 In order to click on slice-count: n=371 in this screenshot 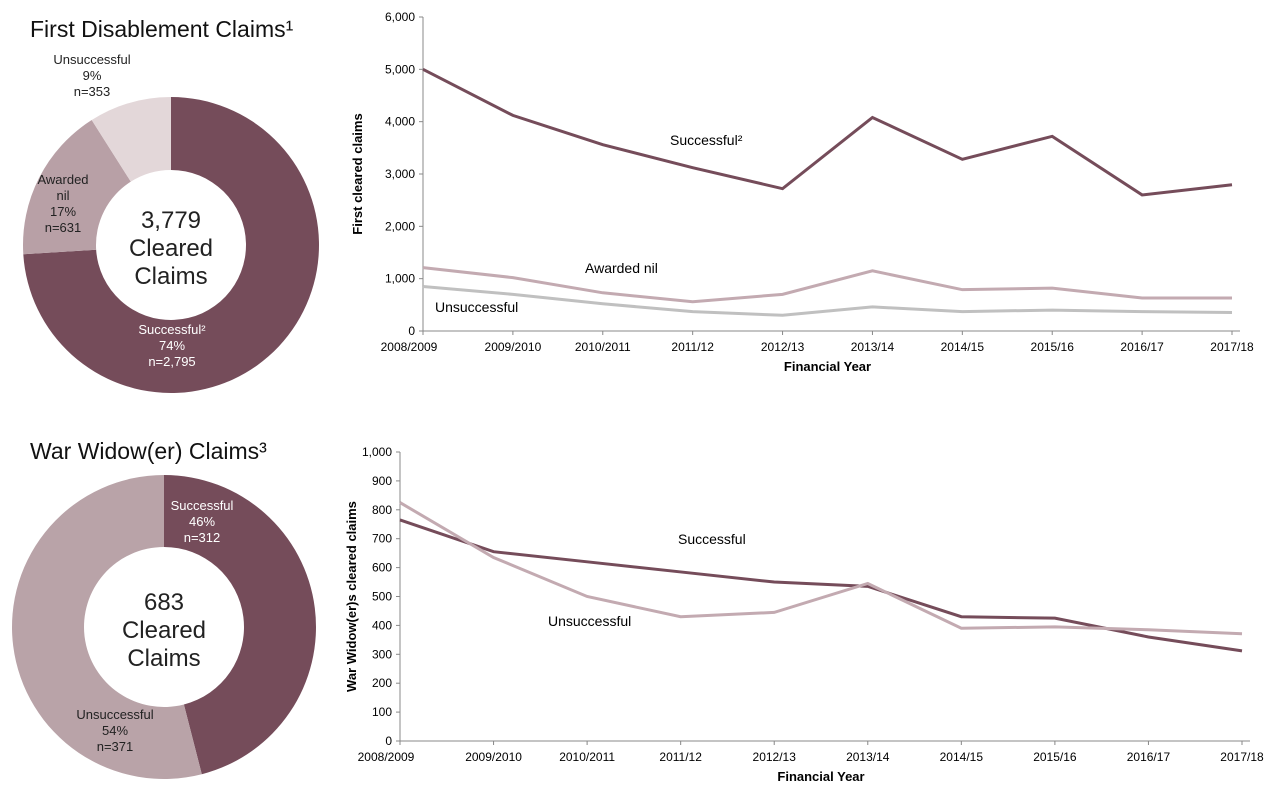, I will do `click(115, 746)`.